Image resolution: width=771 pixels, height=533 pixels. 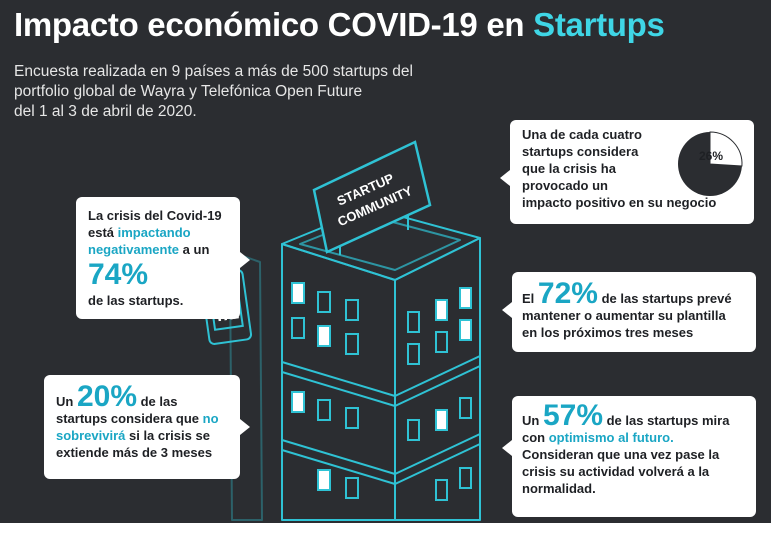 I want to click on page-title: Impacto económico COVID-19 en Startups, so click(x=339, y=24).